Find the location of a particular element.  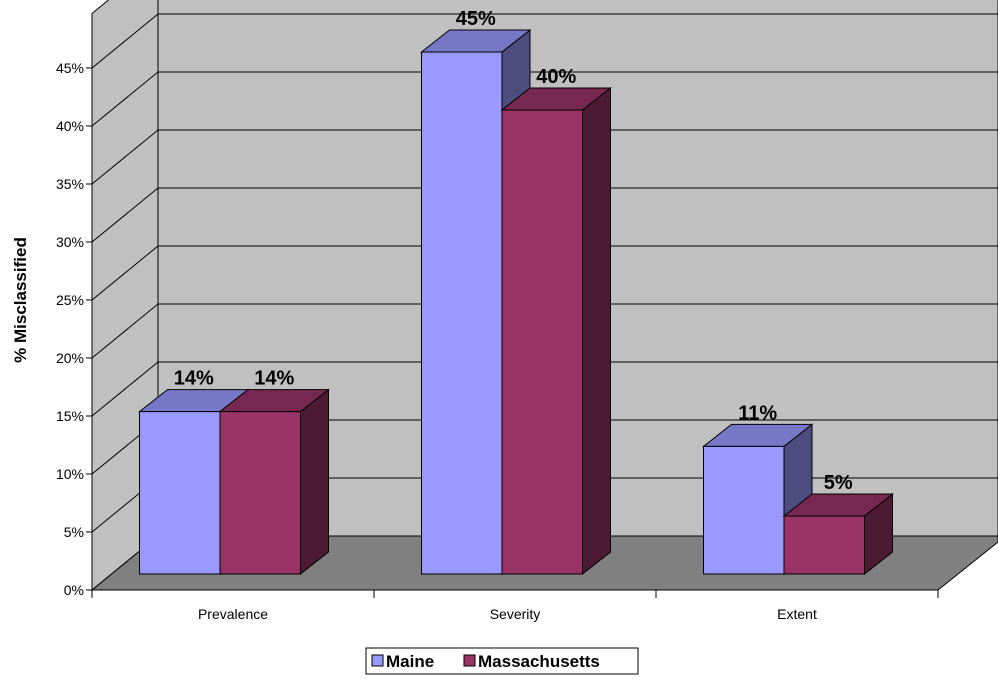

x-tick-label-extent: Extent is located at coordinates (797, 614).